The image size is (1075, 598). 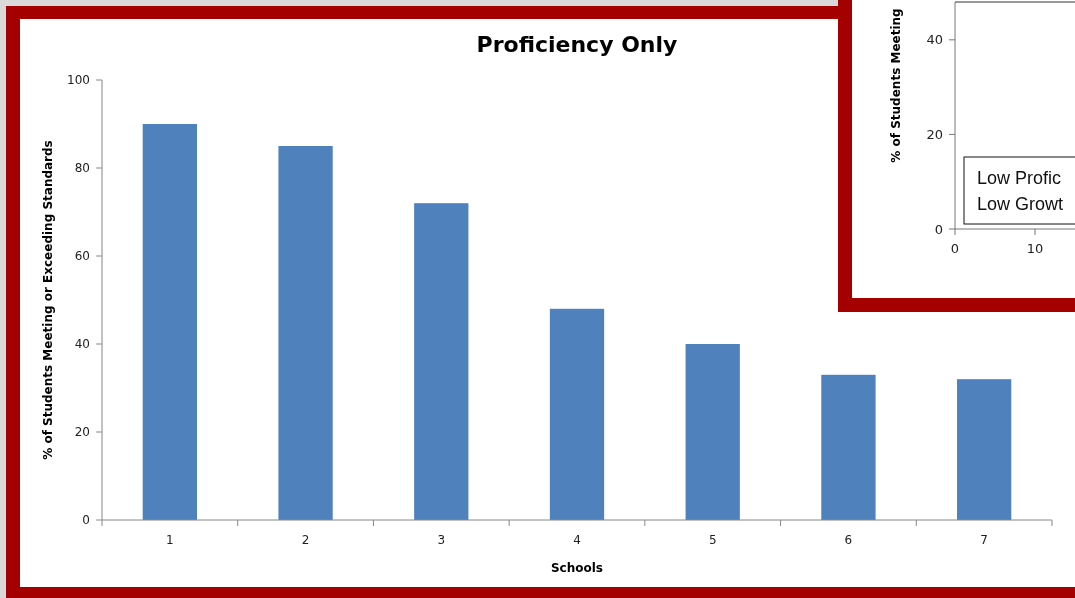 What do you see at coordinates (170, 540) in the screenshot?
I see `x-tick-label: 1` at bounding box center [170, 540].